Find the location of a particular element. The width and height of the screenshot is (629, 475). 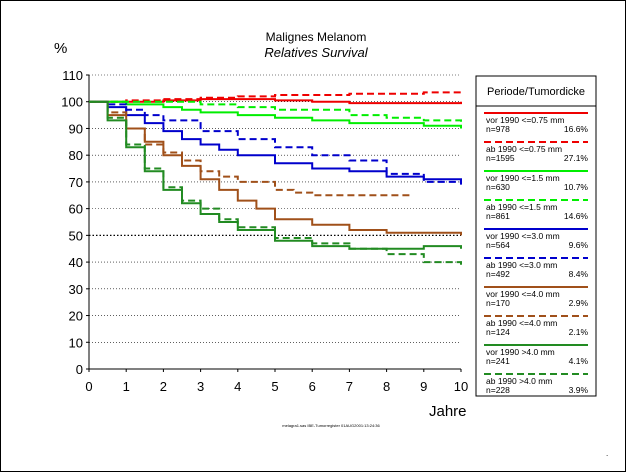

x-tick-label: 1 is located at coordinates (126, 386).